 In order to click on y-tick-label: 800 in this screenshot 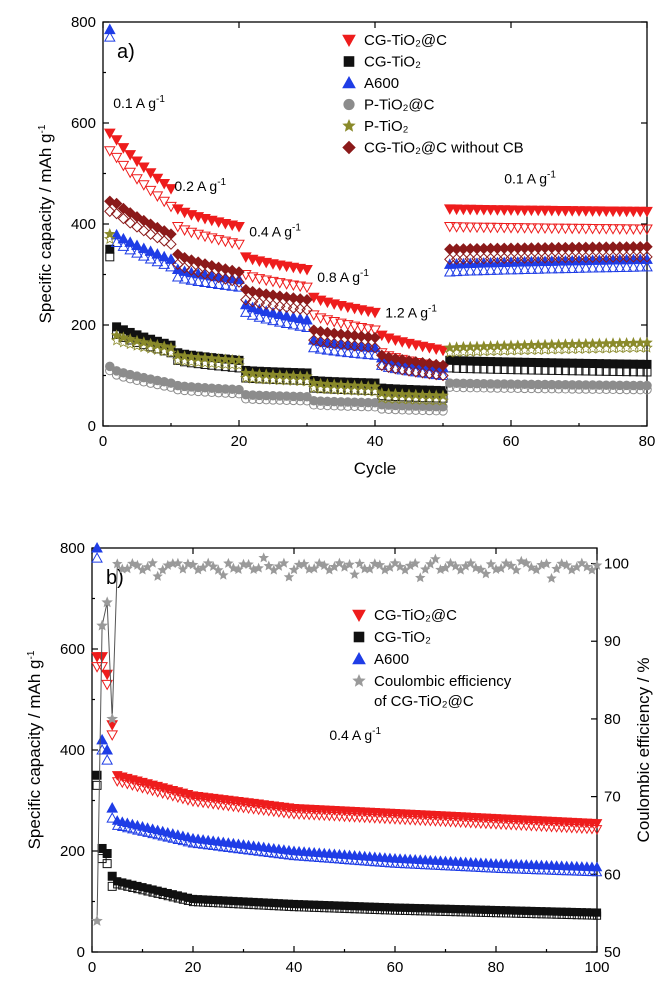, I will do `click(72, 548)`.